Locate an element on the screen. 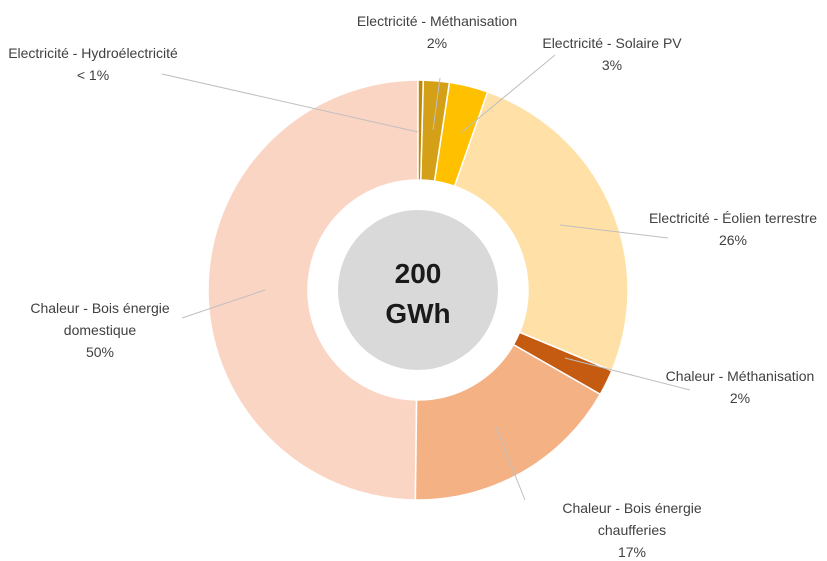  slice-value-label: 3% is located at coordinates (612, 65).